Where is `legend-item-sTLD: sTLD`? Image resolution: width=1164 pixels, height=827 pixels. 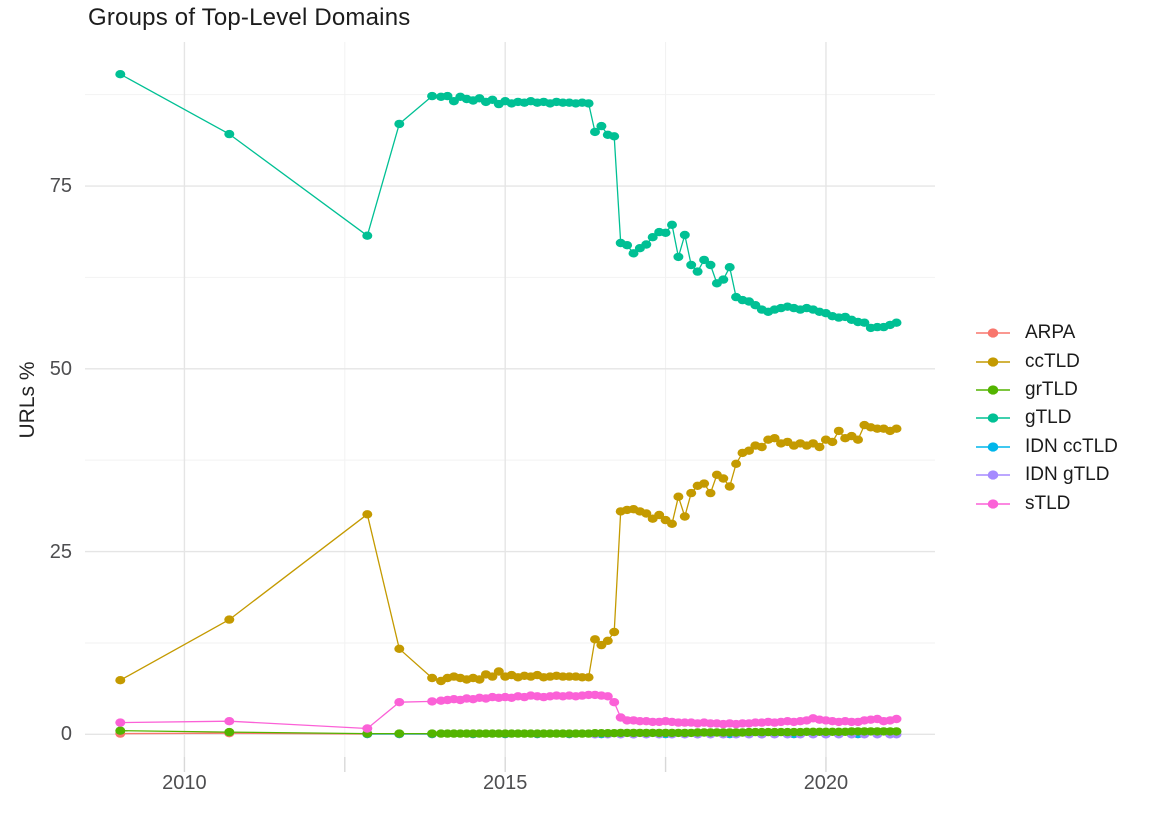 legend-item-sTLD: sTLD is located at coordinates (1047, 503).